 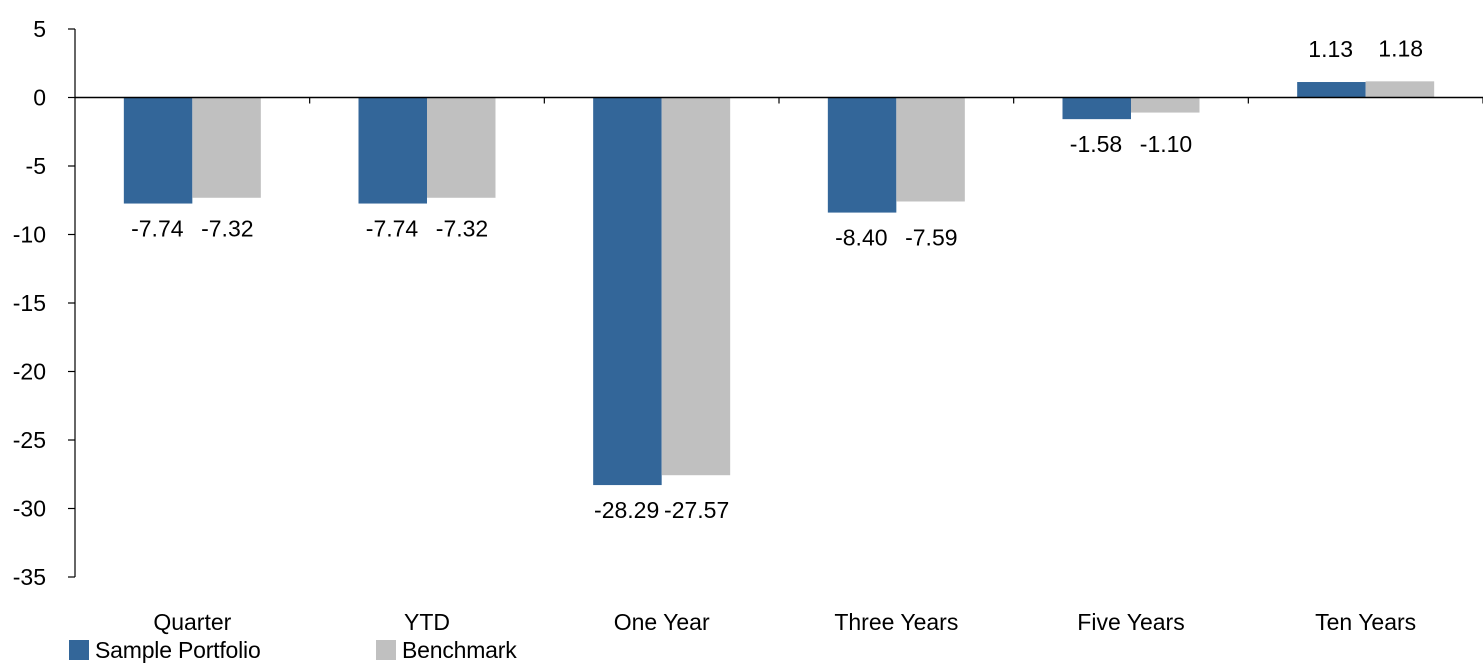 What do you see at coordinates (39, 29) in the screenshot?
I see `y-tick-label: 5` at bounding box center [39, 29].